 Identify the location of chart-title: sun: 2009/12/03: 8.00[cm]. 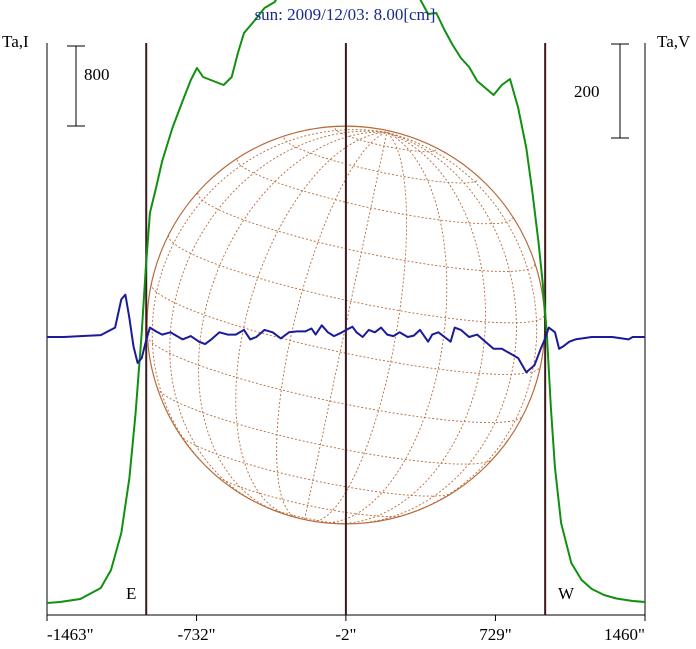
(345, 14).